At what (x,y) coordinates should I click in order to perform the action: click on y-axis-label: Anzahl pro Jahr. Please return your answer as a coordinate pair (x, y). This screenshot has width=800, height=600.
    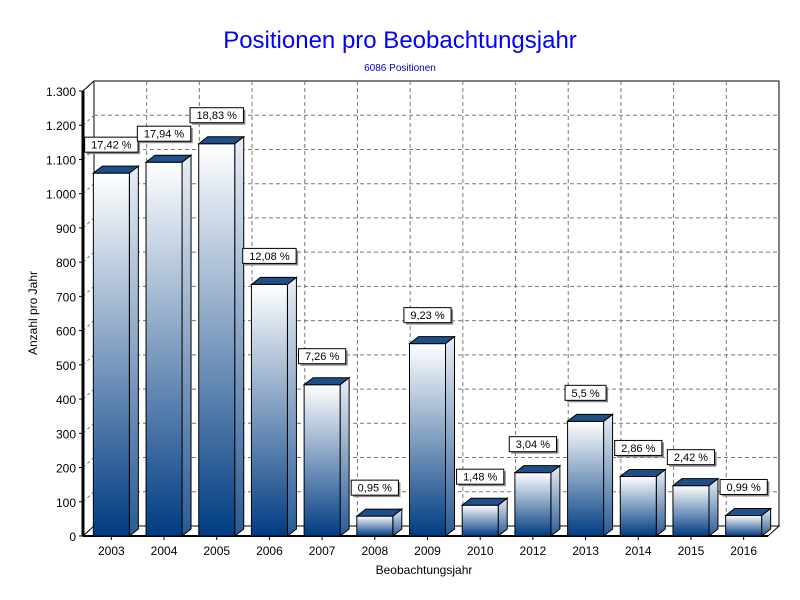
    Looking at the image, I should click on (33, 313).